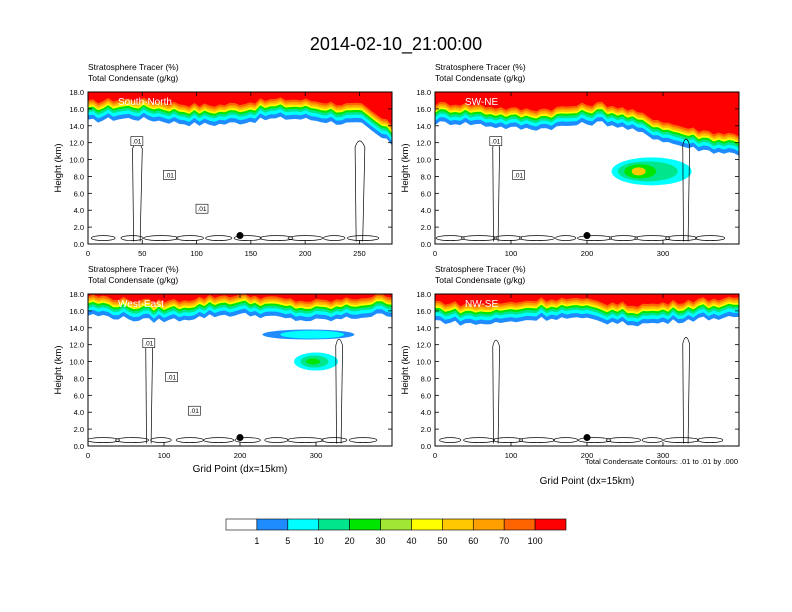  I want to click on panel-label: NW-SE, so click(481, 304).